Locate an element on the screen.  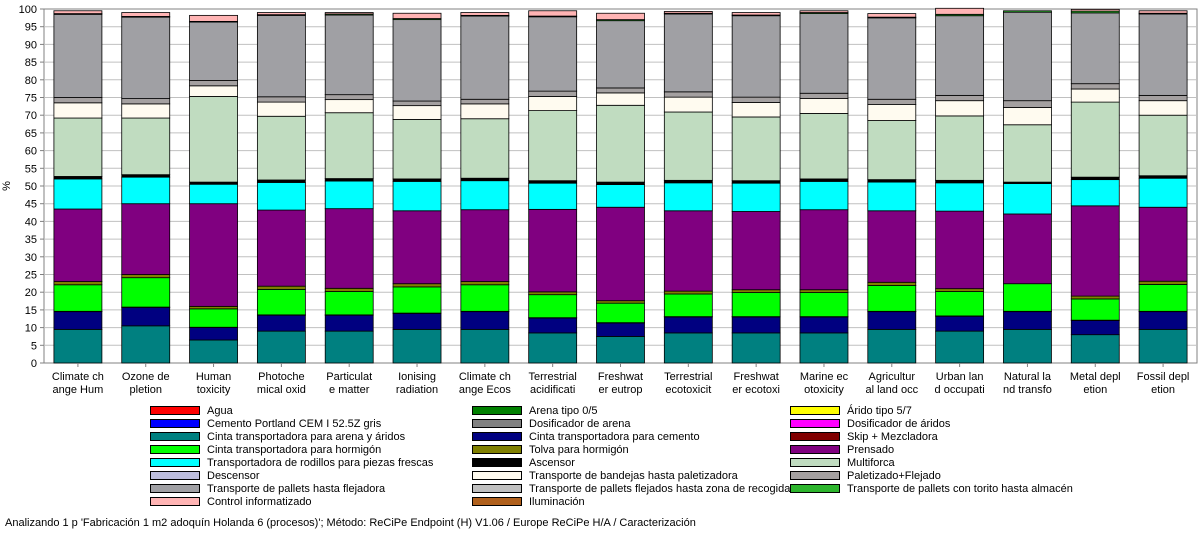
legend-label: Control informatizado is located at coordinates (259, 501).